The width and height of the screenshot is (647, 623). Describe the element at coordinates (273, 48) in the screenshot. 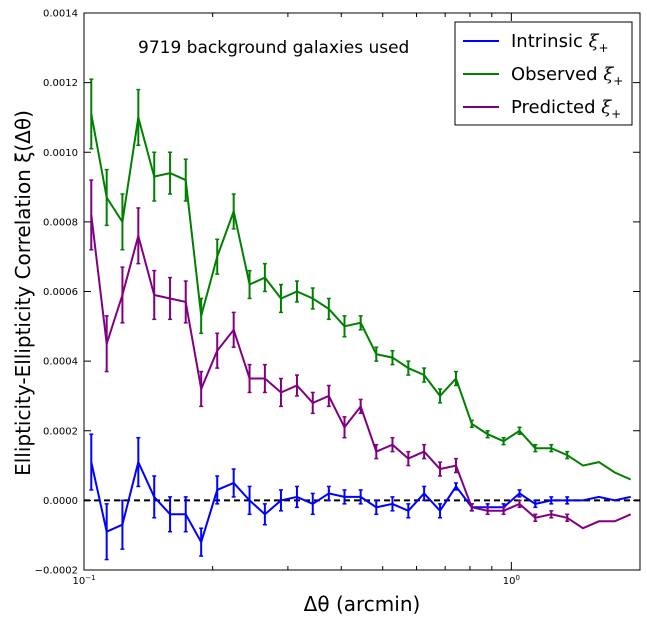

I see `galaxy-count-annotation: 9719 background galaxies used` at that location.